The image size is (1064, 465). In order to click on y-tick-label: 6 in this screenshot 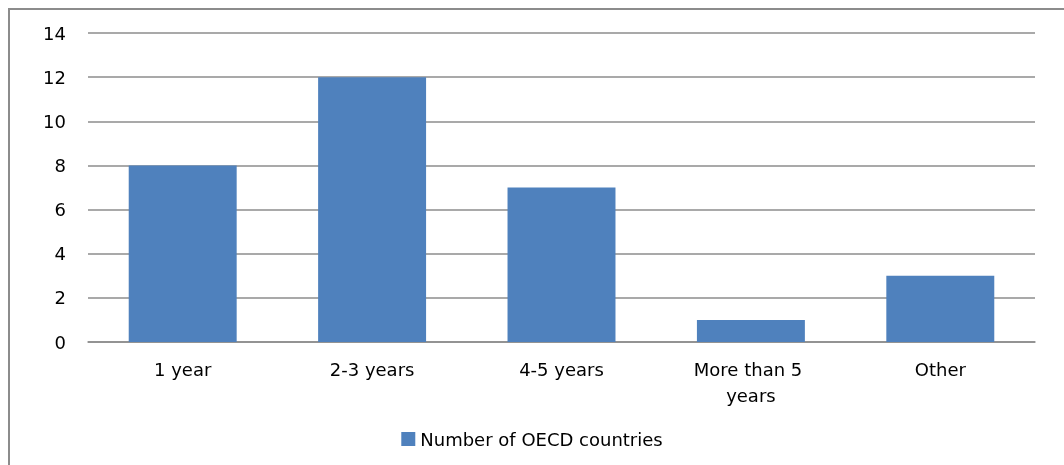, I will do `click(60, 210)`.